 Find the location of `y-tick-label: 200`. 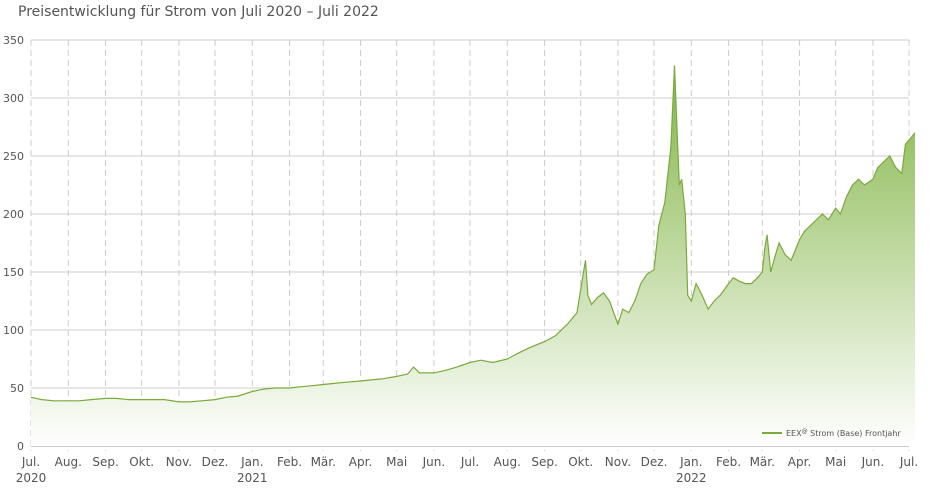

y-tick-label: 200 is located at coordinates (13, 214).